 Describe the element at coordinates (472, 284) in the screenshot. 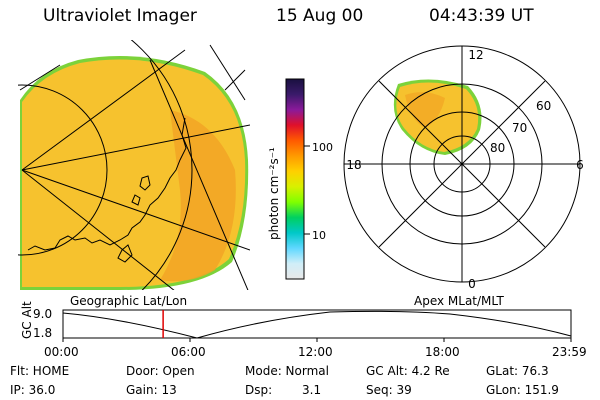

I see `mlt-label-0: 0` at that location.